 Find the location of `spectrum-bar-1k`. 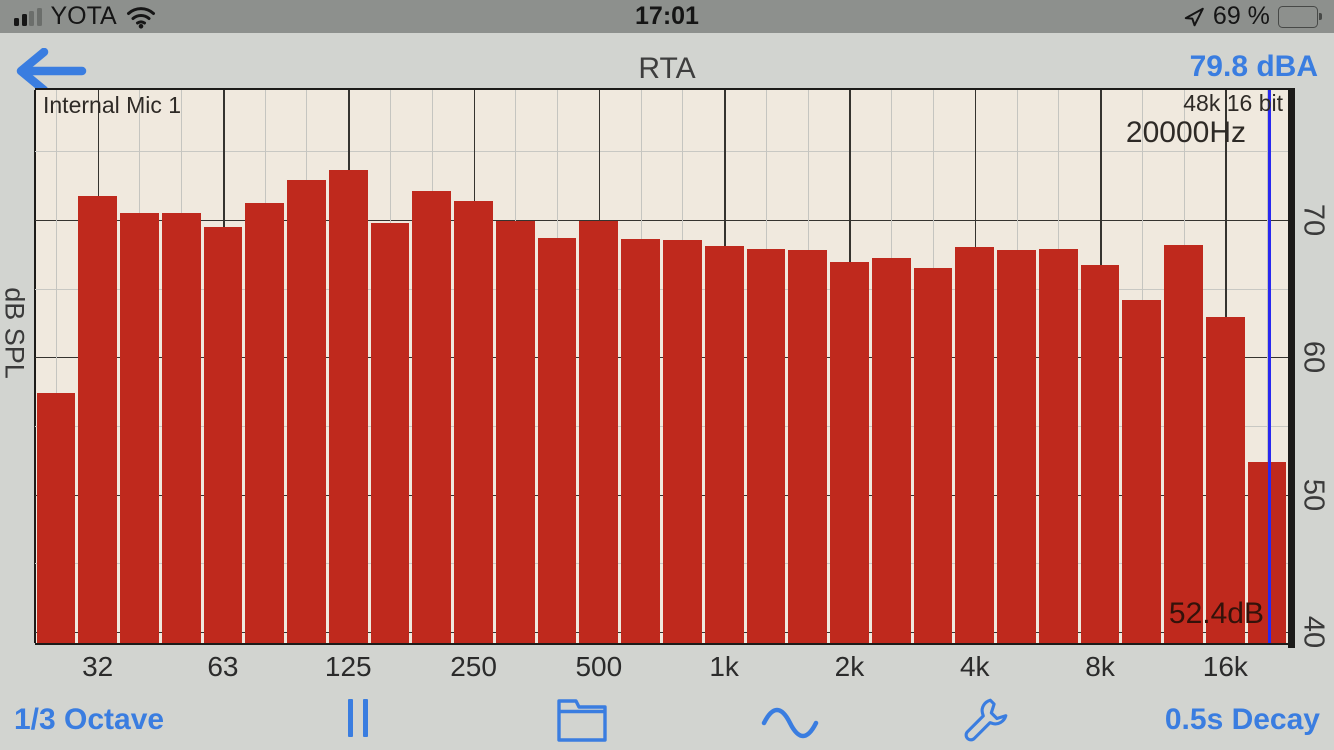

spectrum-bar-1k is located at coordinates (724, 444).